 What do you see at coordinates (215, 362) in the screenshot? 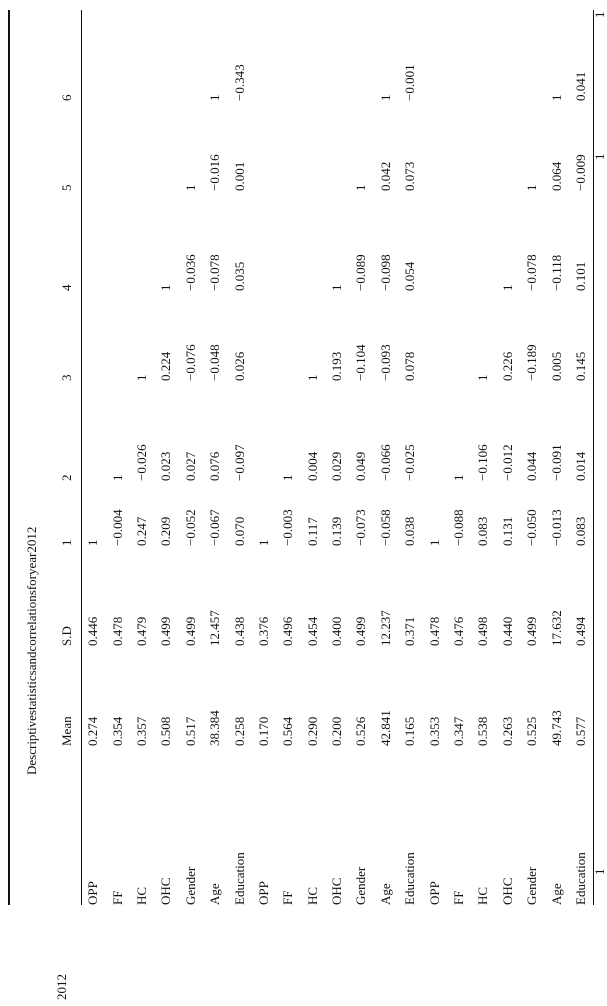
I see `cell: −0.048` at bounding box center [215, 362].